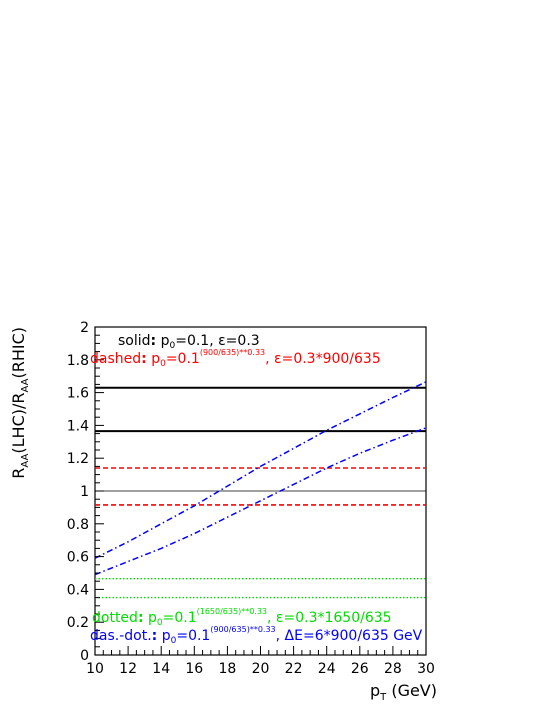 The image size is (545, 705). What do you see at coordinates (20, 403) in the screenshot?
I see `y-axis-label: RAA(LHC)/RAA(RHIC)` at bounding box center [20, 403].